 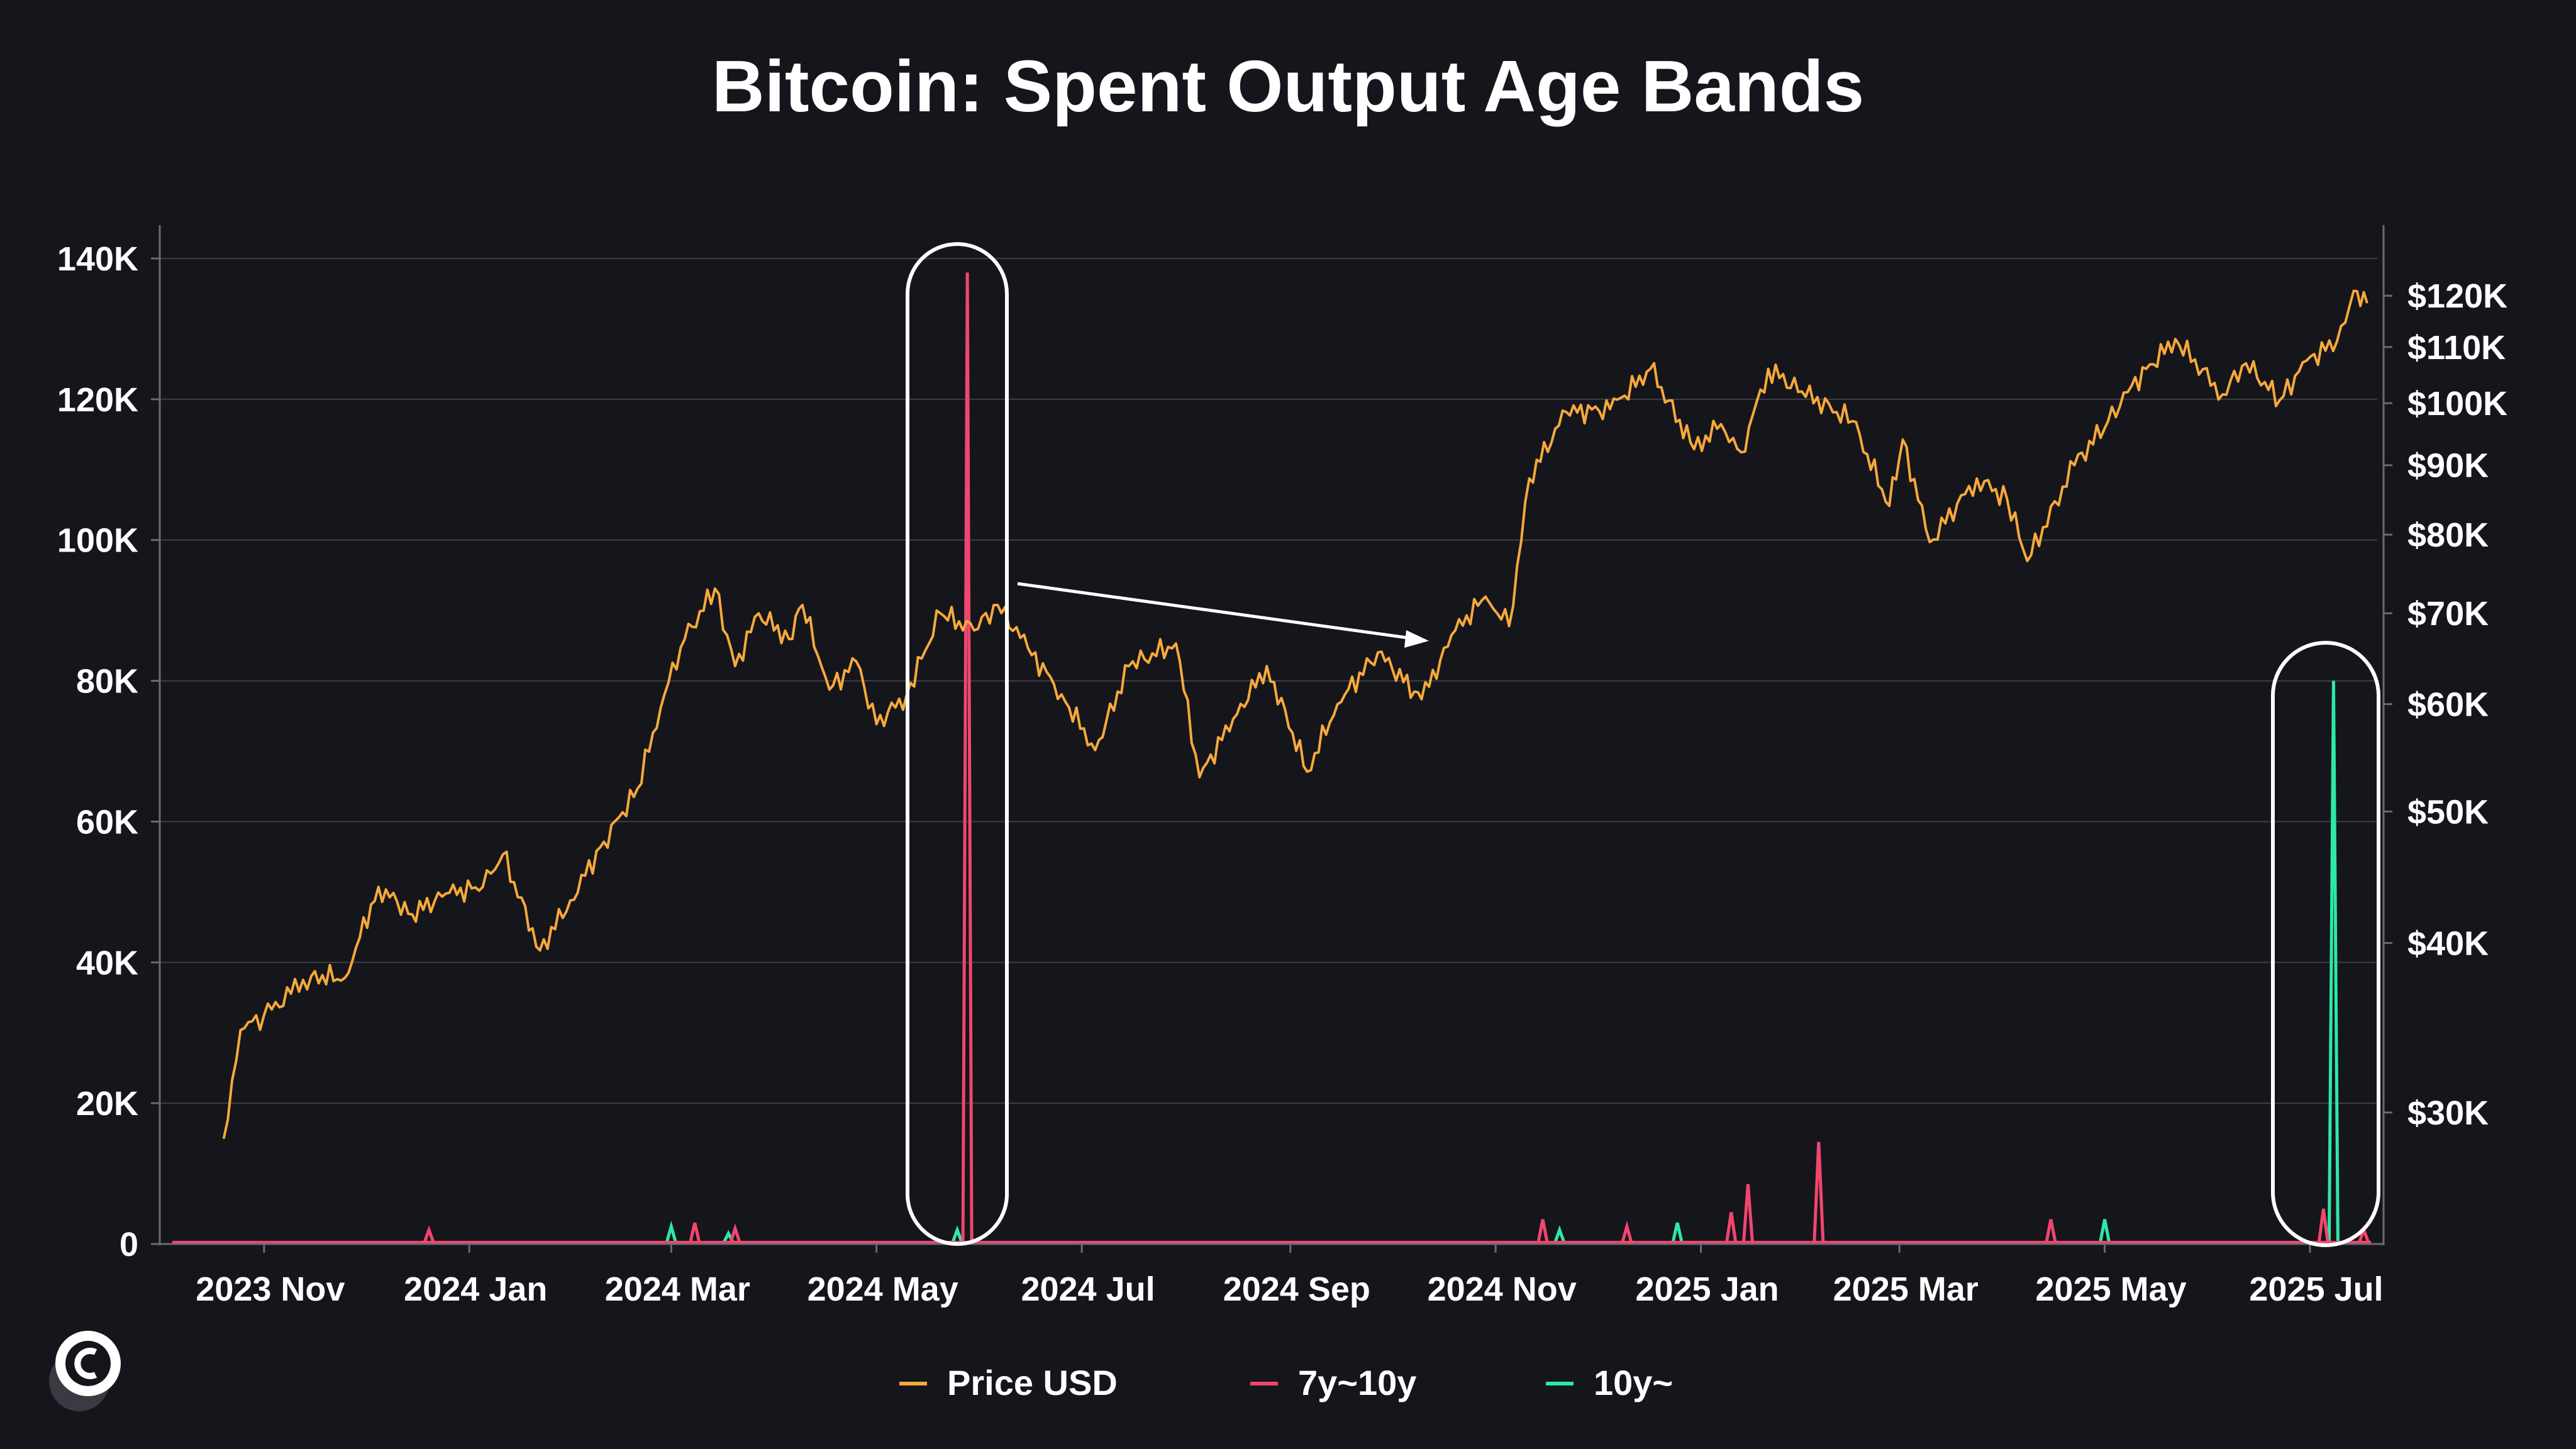 What do you see at coordinates (2316, 1289) in the screenshot?
I see `x-tick-label: 2025 Jul` at bounding box center [2316, 1289].